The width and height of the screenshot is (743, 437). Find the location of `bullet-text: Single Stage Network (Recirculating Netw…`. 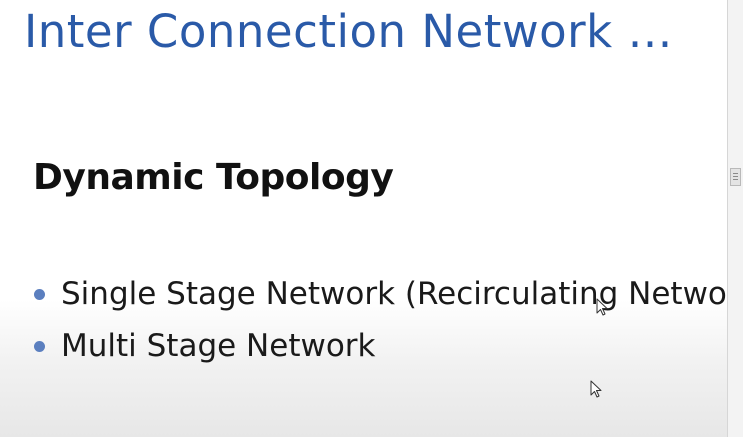

bullet-text: Single Stage Network (Recirculating Netw… is located at coordinates (394, 294).